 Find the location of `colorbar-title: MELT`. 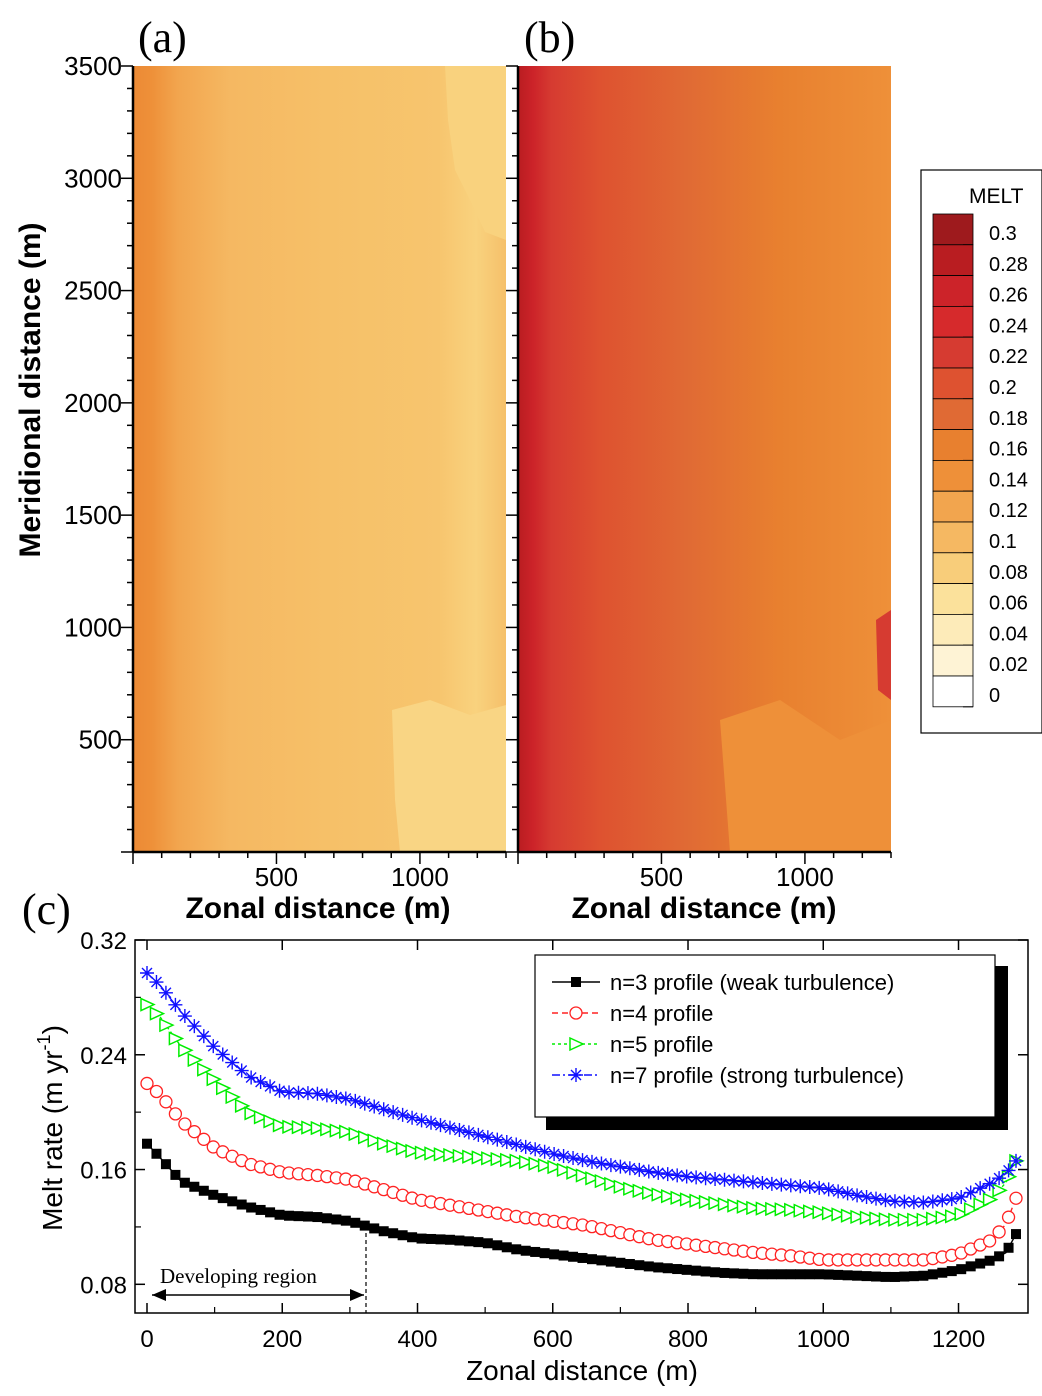

colorbar-title: MELT is located at coordinates (996, 196).